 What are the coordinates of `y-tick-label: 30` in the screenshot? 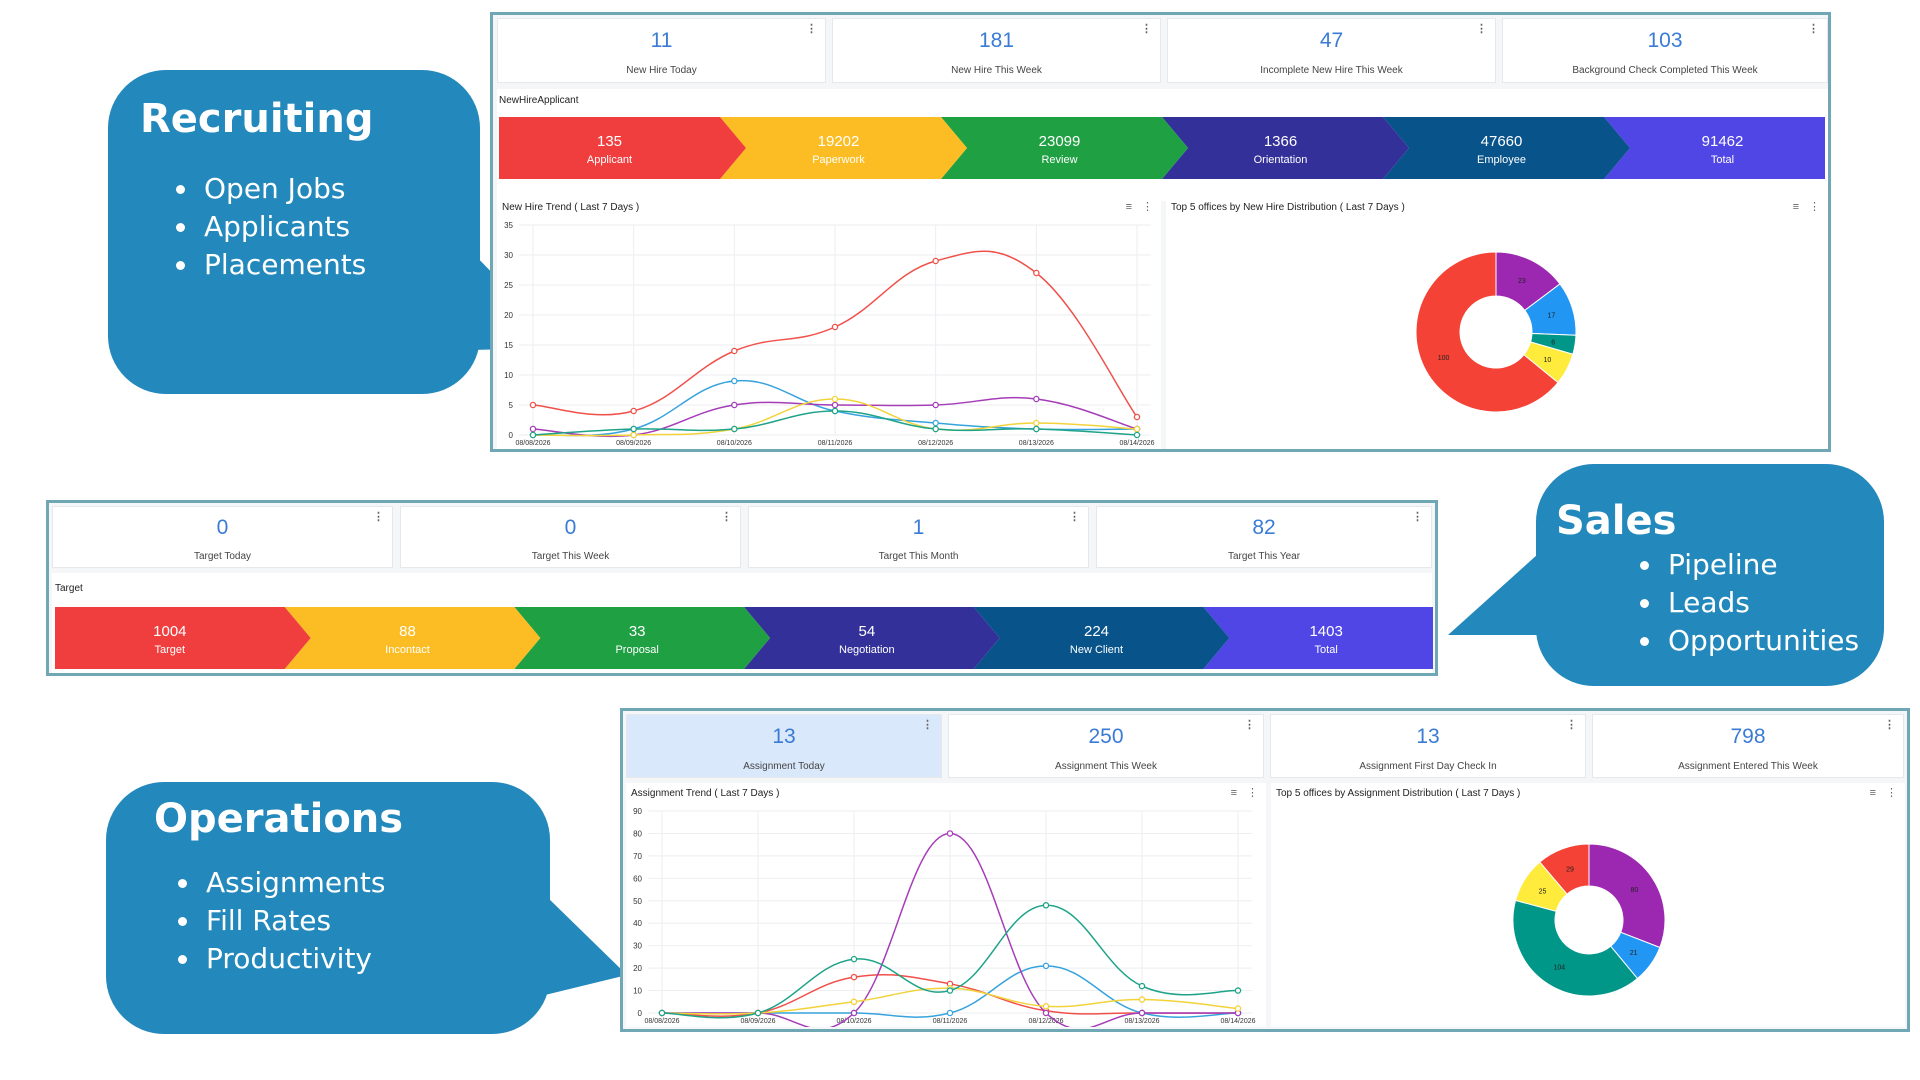 It's located at (508, 255).